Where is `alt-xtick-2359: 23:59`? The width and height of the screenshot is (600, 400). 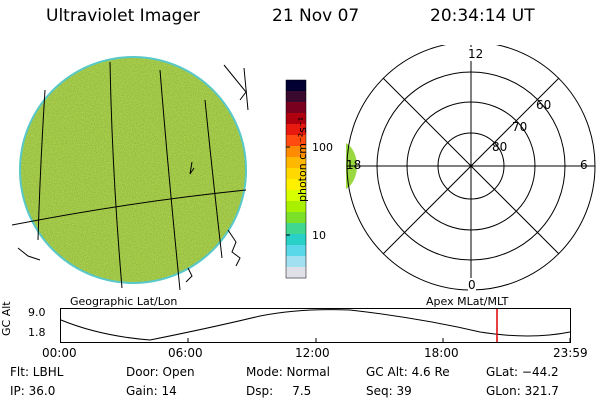
alt-xtick-2359: 23:59 is located at coordinates (570, 353).